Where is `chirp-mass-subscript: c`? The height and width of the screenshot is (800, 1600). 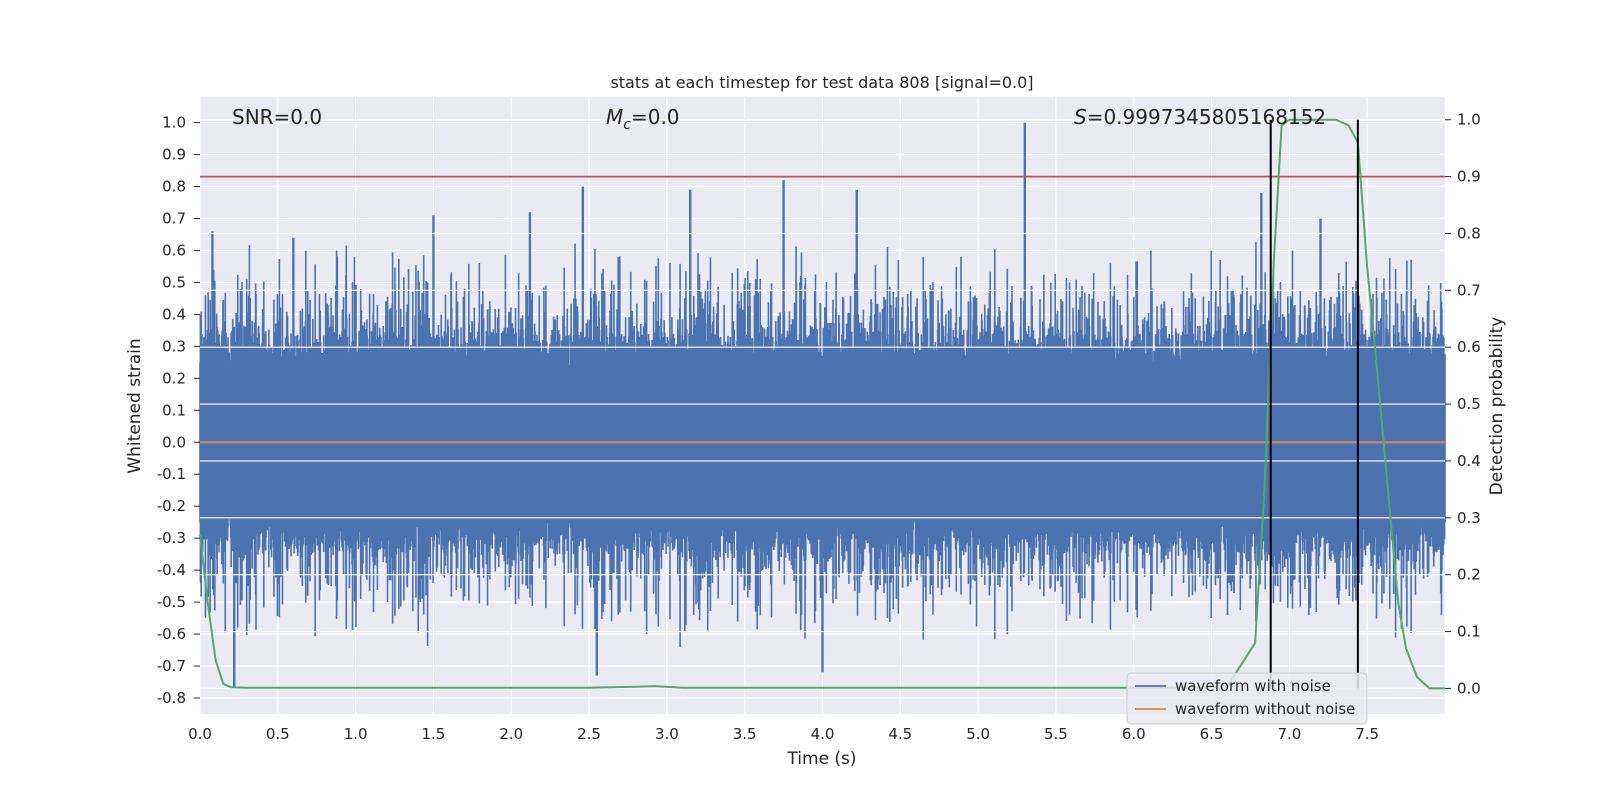 chirp-mass-subscript: c is located at coordinates (627, 125).